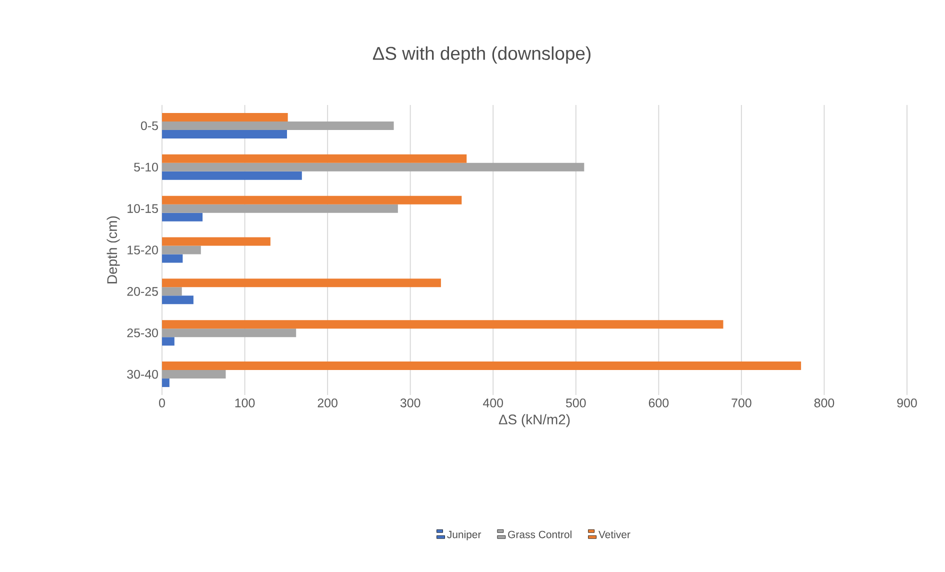  Describe the element at coordinates (824, 403) in the screenshot. I see `x-tick-label: 800` at that location.